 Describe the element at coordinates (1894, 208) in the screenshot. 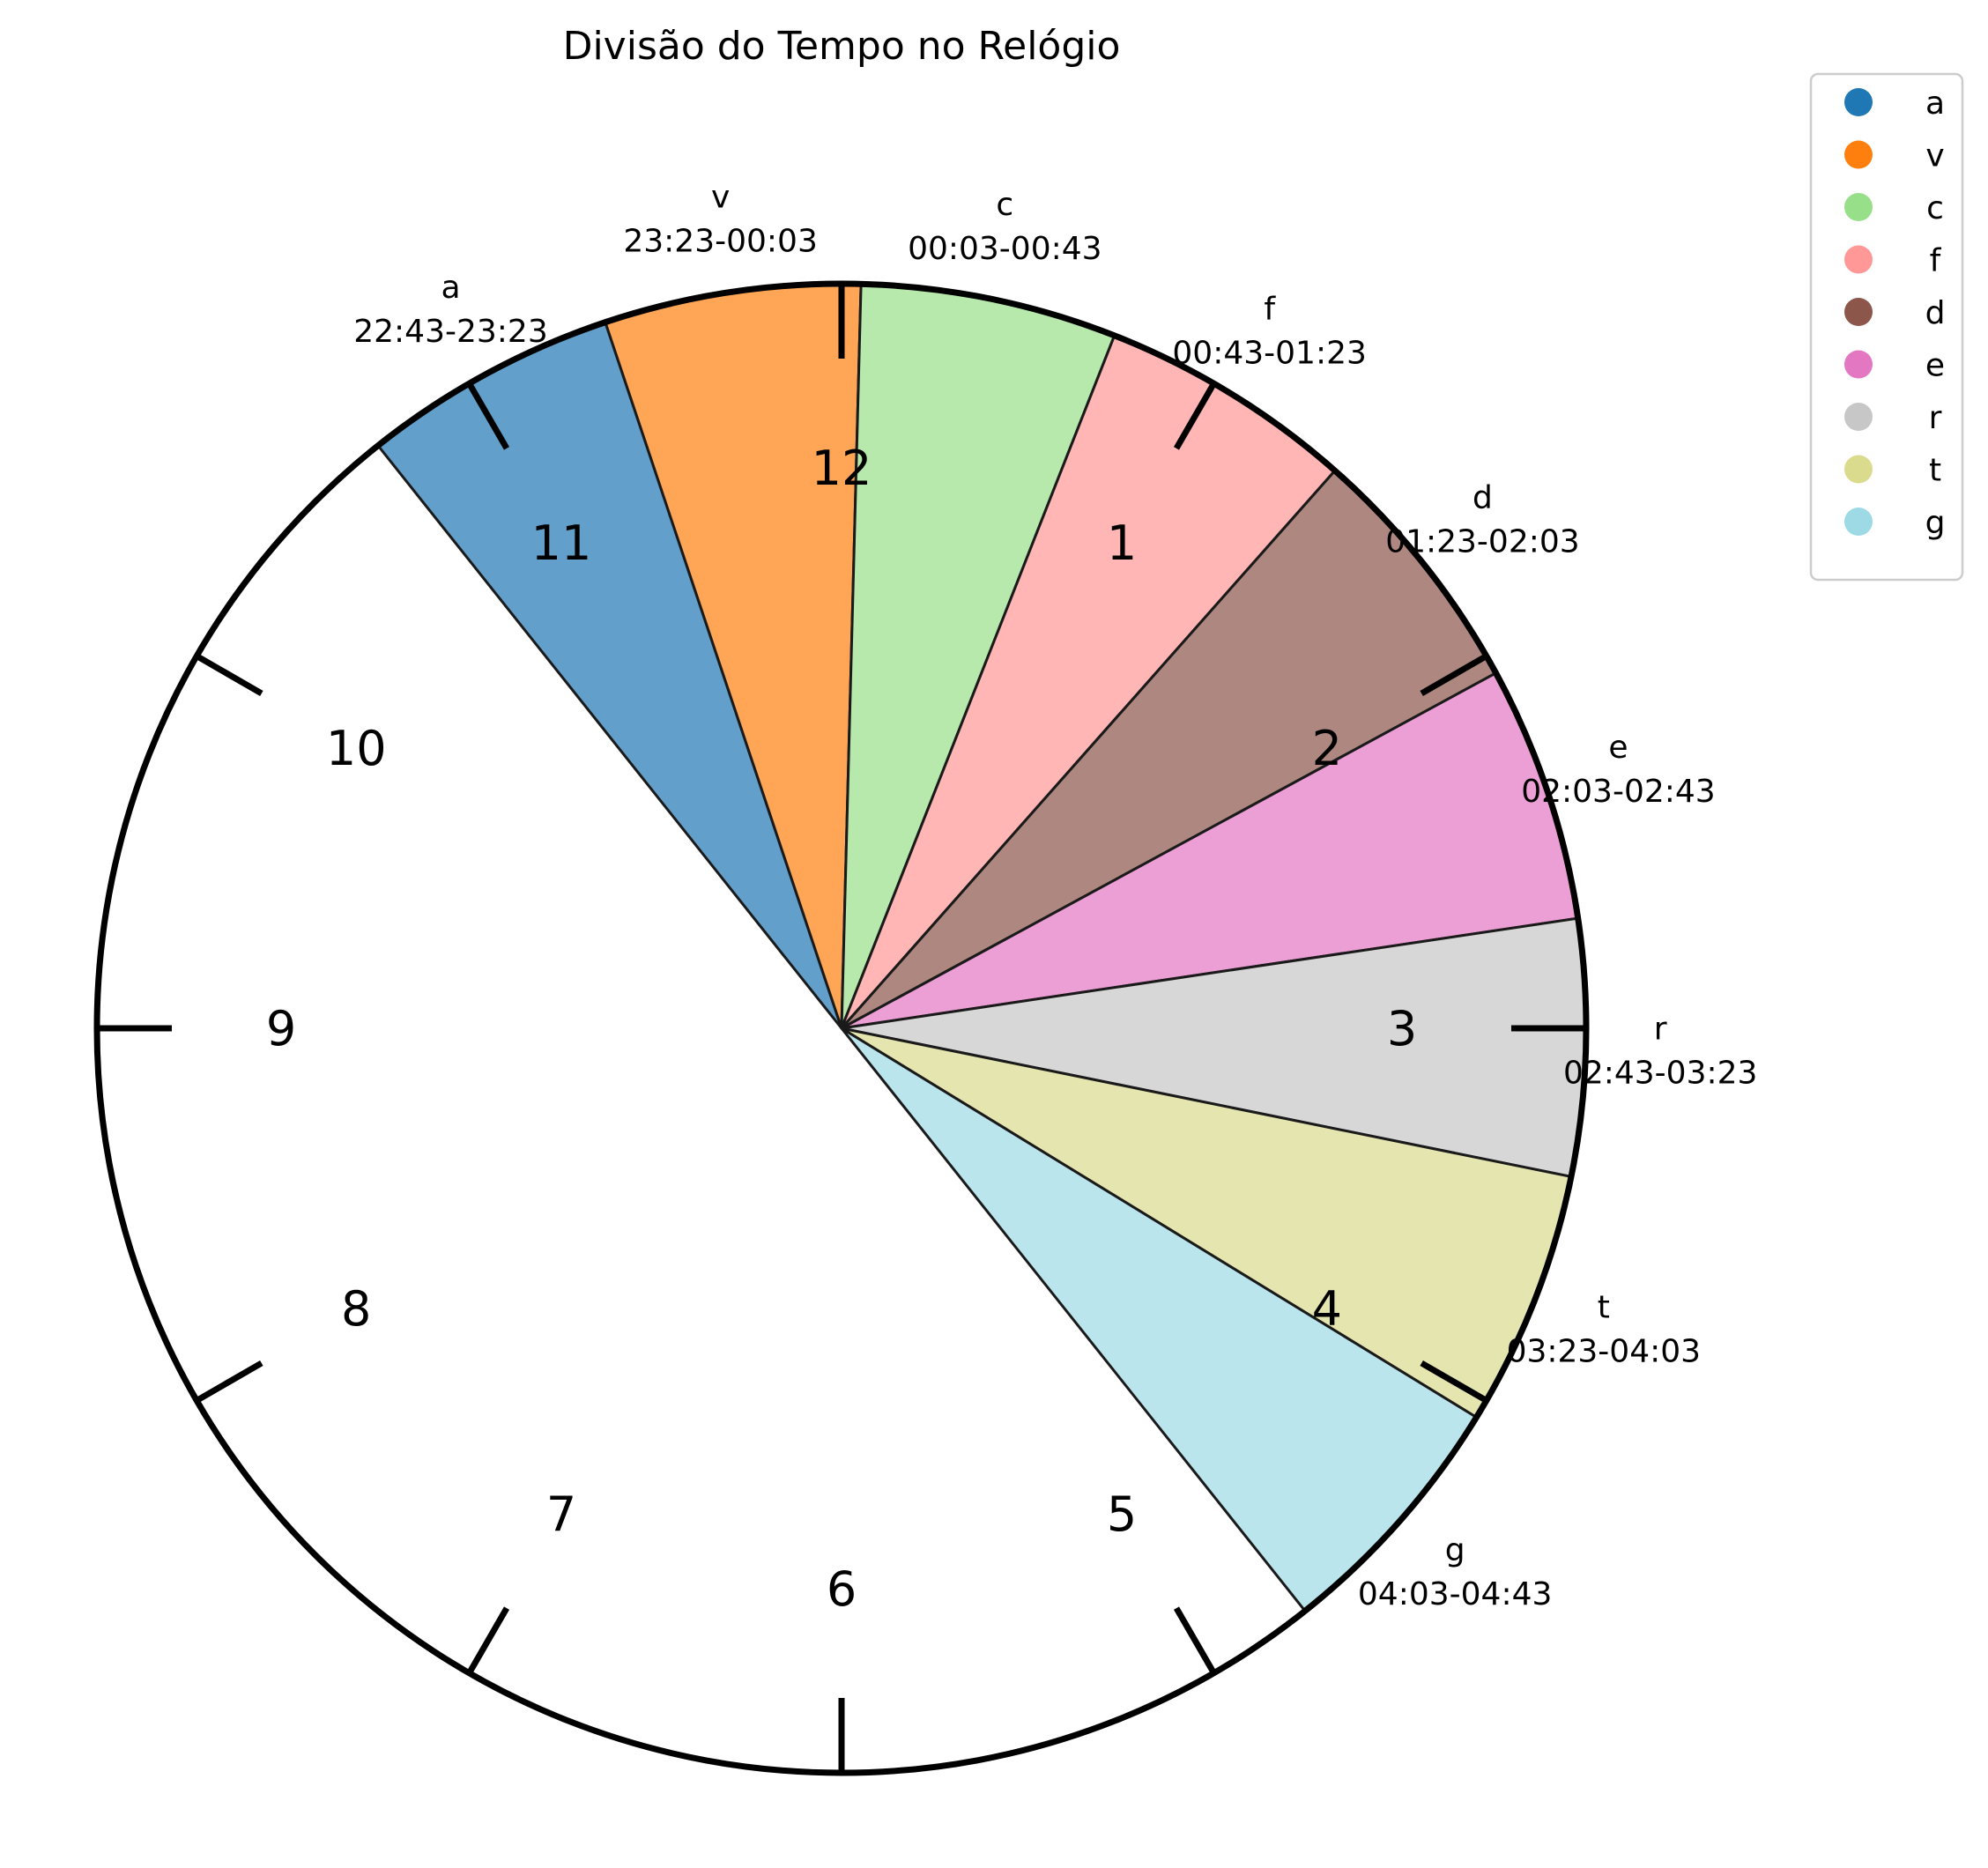

I see `legend-item-c: c` at that location.